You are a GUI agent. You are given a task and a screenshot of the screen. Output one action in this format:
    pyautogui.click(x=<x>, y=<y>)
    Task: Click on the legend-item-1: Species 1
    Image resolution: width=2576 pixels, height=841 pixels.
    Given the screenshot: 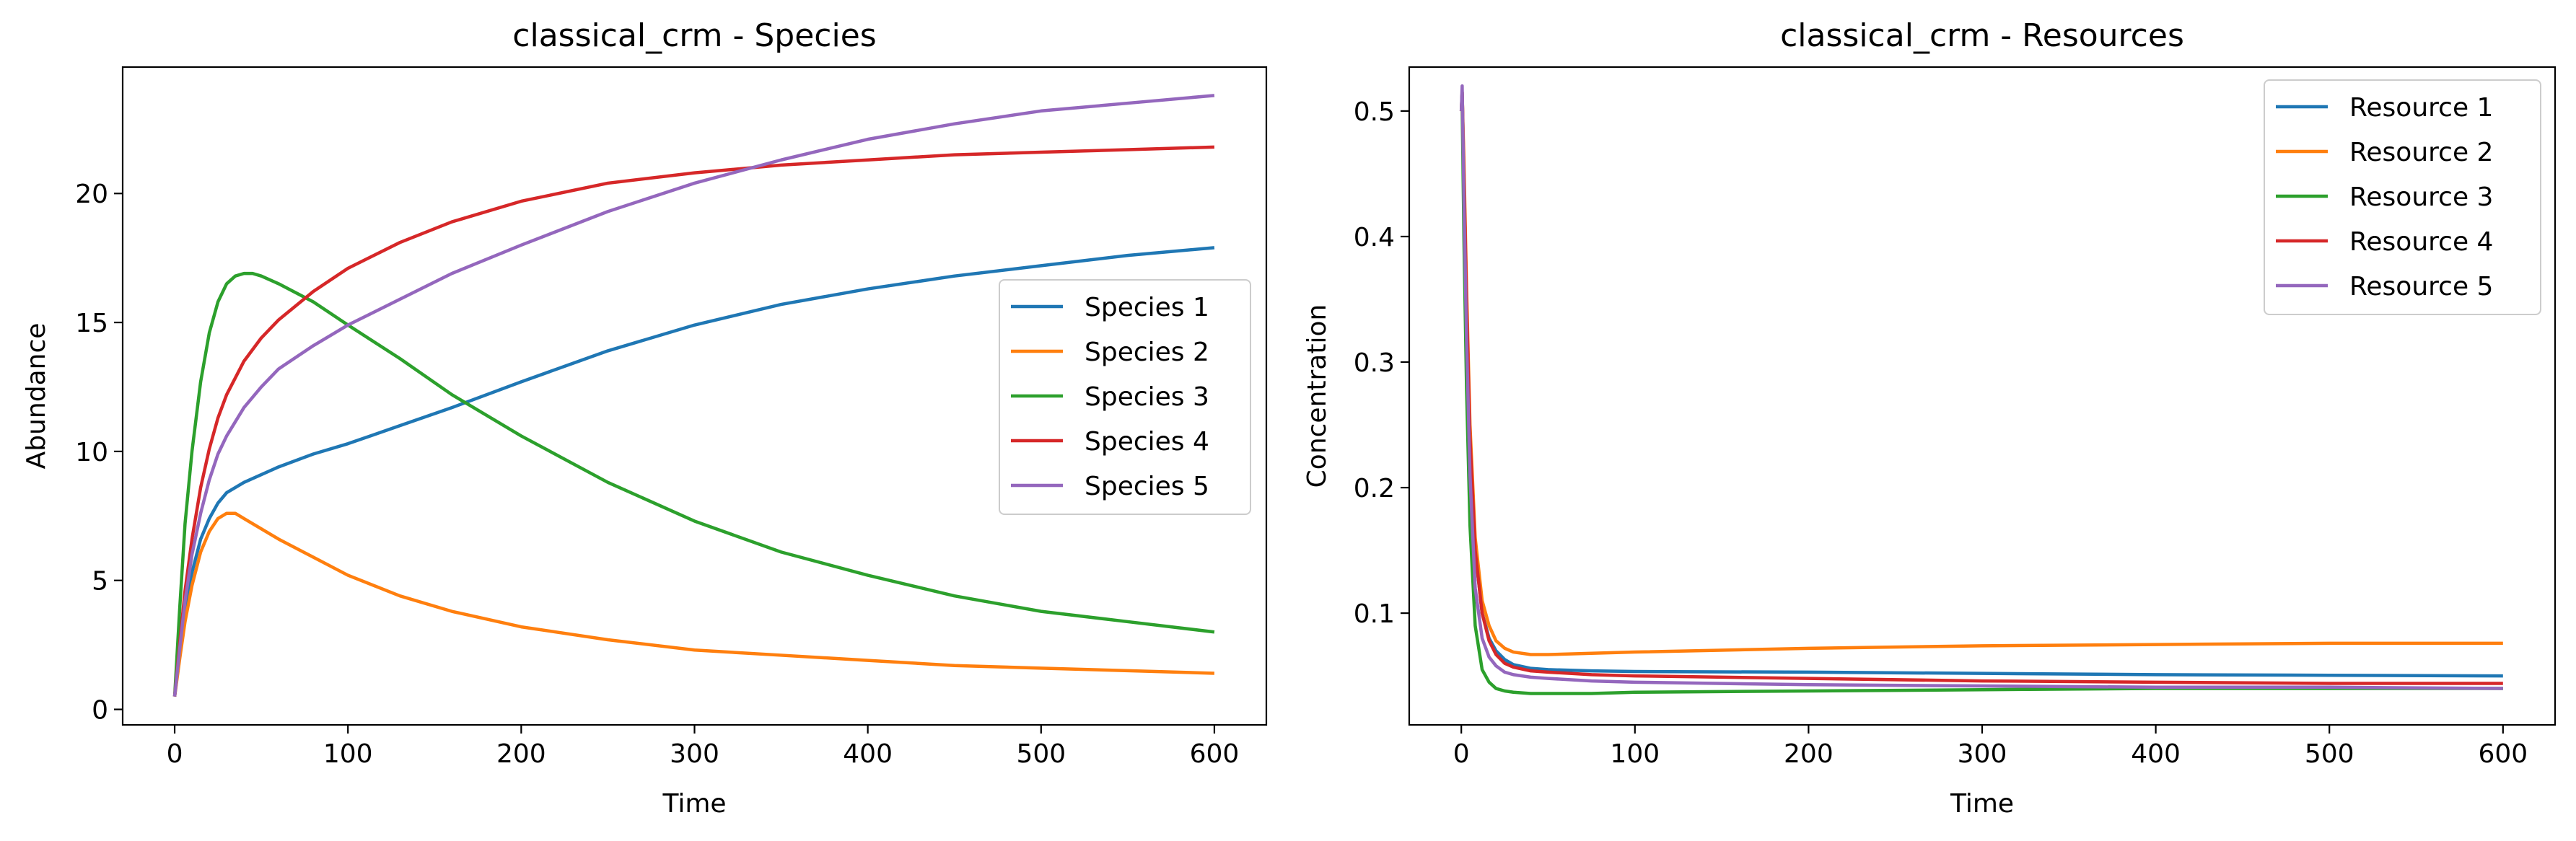 What is the action you would take?
    pyautogui.click(x=1110, y=307)
    